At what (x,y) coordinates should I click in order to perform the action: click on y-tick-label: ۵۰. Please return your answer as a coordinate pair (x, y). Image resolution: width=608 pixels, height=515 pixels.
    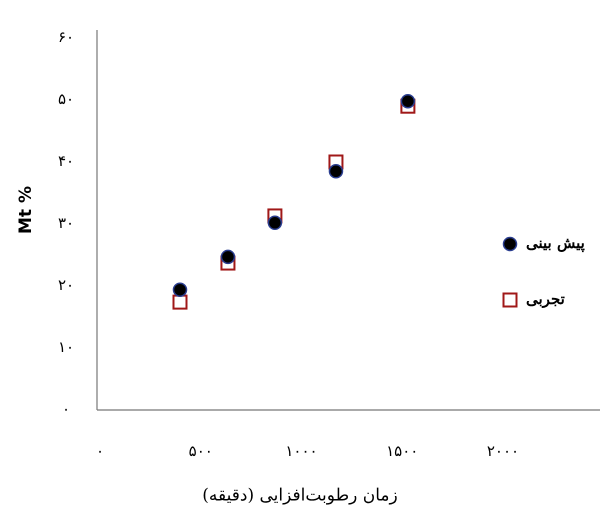
    Looking at the image, I should click on (66, 99).